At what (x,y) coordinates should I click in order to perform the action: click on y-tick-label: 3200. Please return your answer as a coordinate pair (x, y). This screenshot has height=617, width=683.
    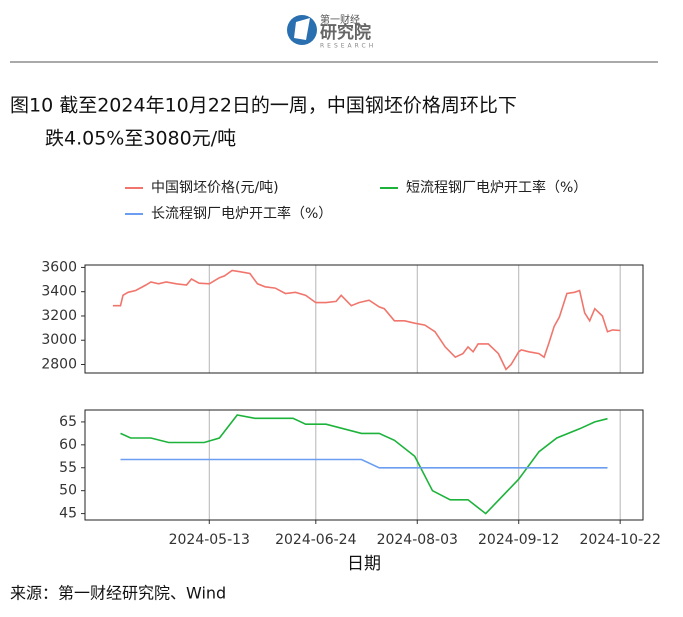
    Looking at the image, I should click on (59, 316).